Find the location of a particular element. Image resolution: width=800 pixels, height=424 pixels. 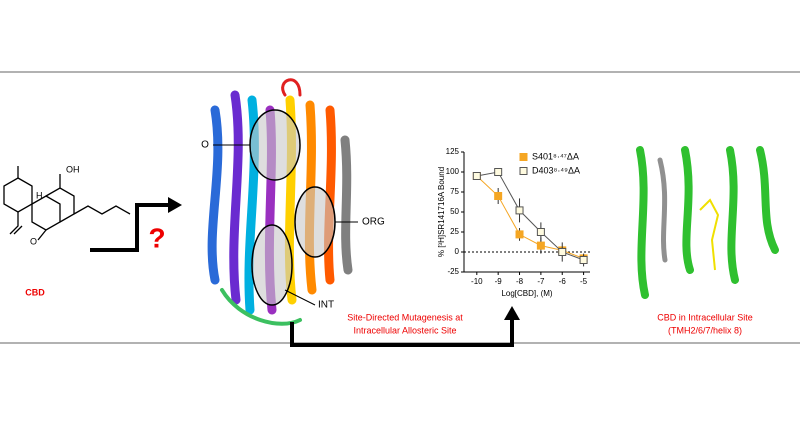

caption: (TMH2/6/7/helix 8) is located at coordinates (705, 330).